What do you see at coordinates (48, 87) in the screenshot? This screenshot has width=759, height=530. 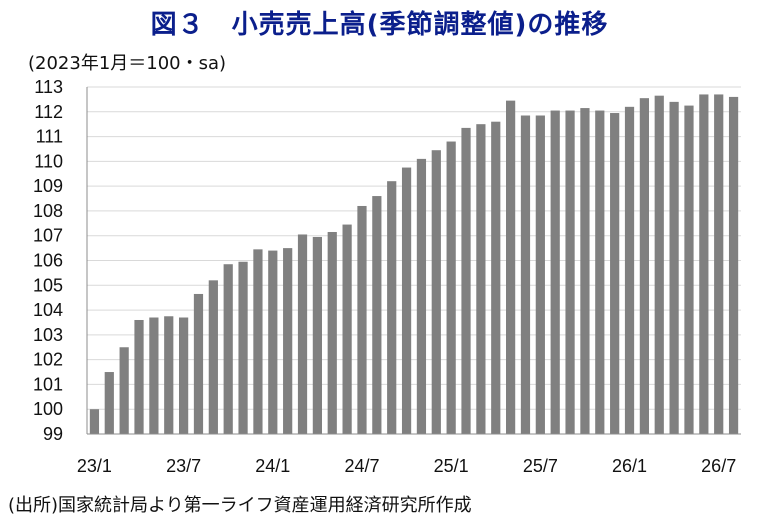 I see `y-tick-label: 113` at bounding box center [48, 87].